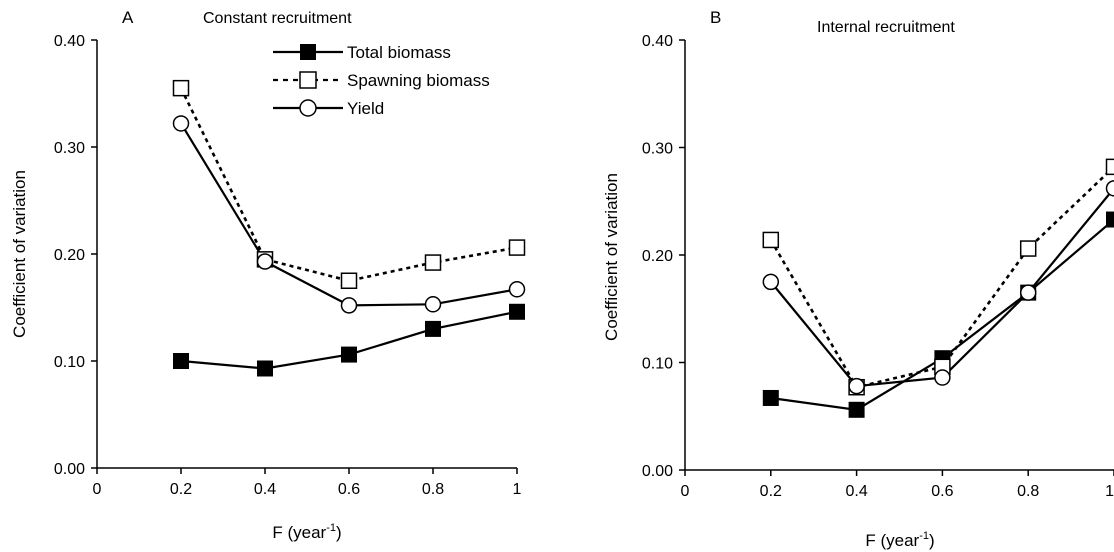  I want to click on legend-item-spawning-biomass: Spawning biomass, so click(381, 80).